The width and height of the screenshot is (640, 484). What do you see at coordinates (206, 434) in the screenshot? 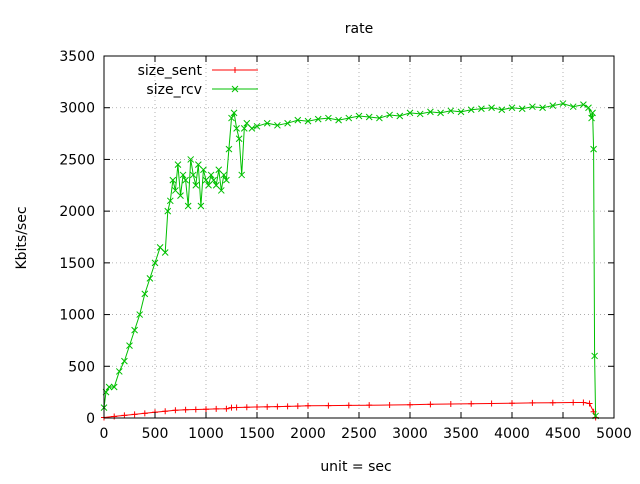
I see `x-tick-label: 1000` at bounding box center [206, 434].